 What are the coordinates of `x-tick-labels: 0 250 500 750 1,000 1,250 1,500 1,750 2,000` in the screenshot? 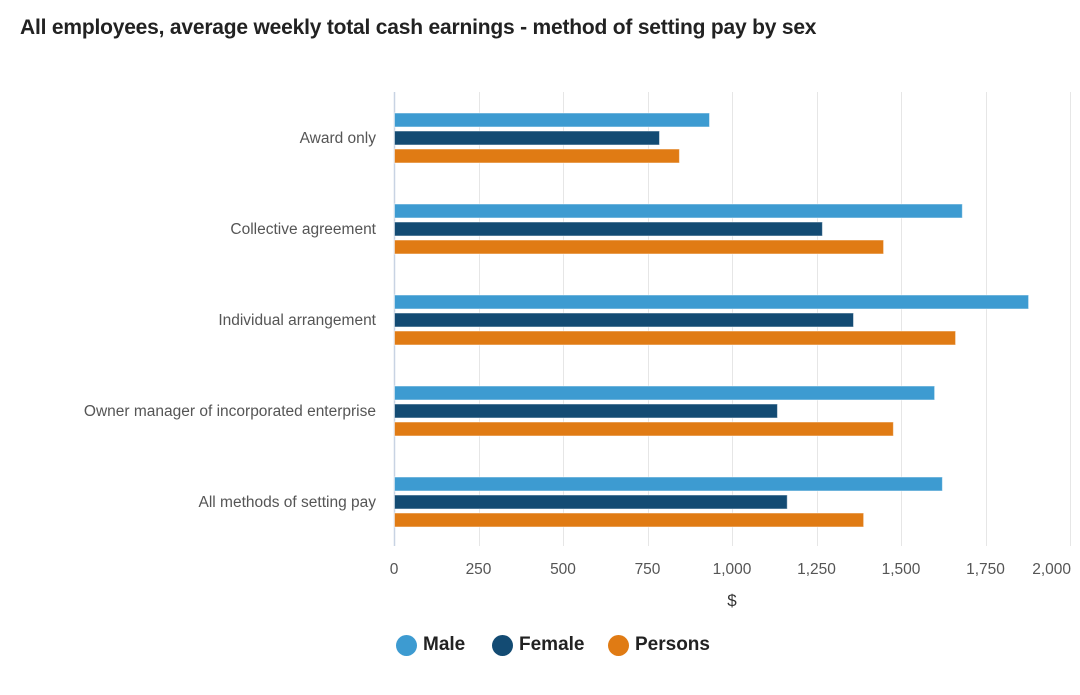 It's located at (731, 569).